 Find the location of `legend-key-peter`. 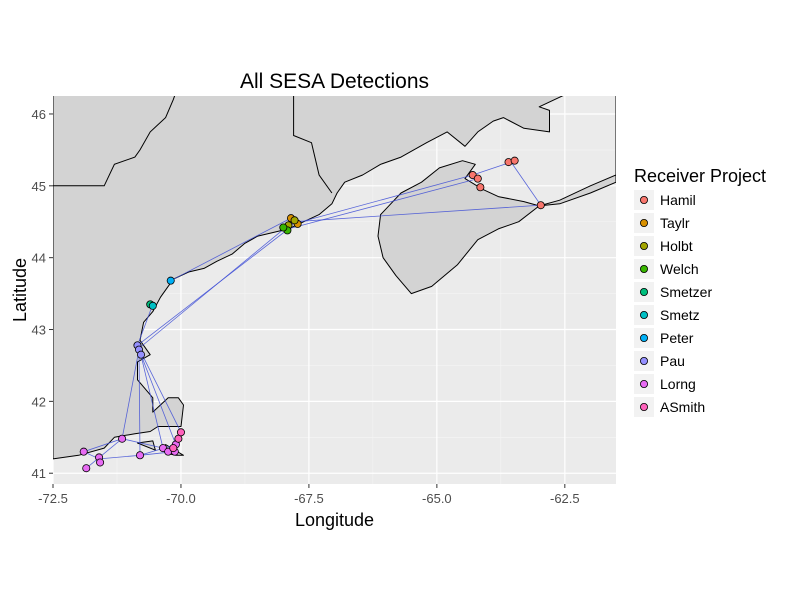

legend-key-peter is located at coordinates (644, 337).